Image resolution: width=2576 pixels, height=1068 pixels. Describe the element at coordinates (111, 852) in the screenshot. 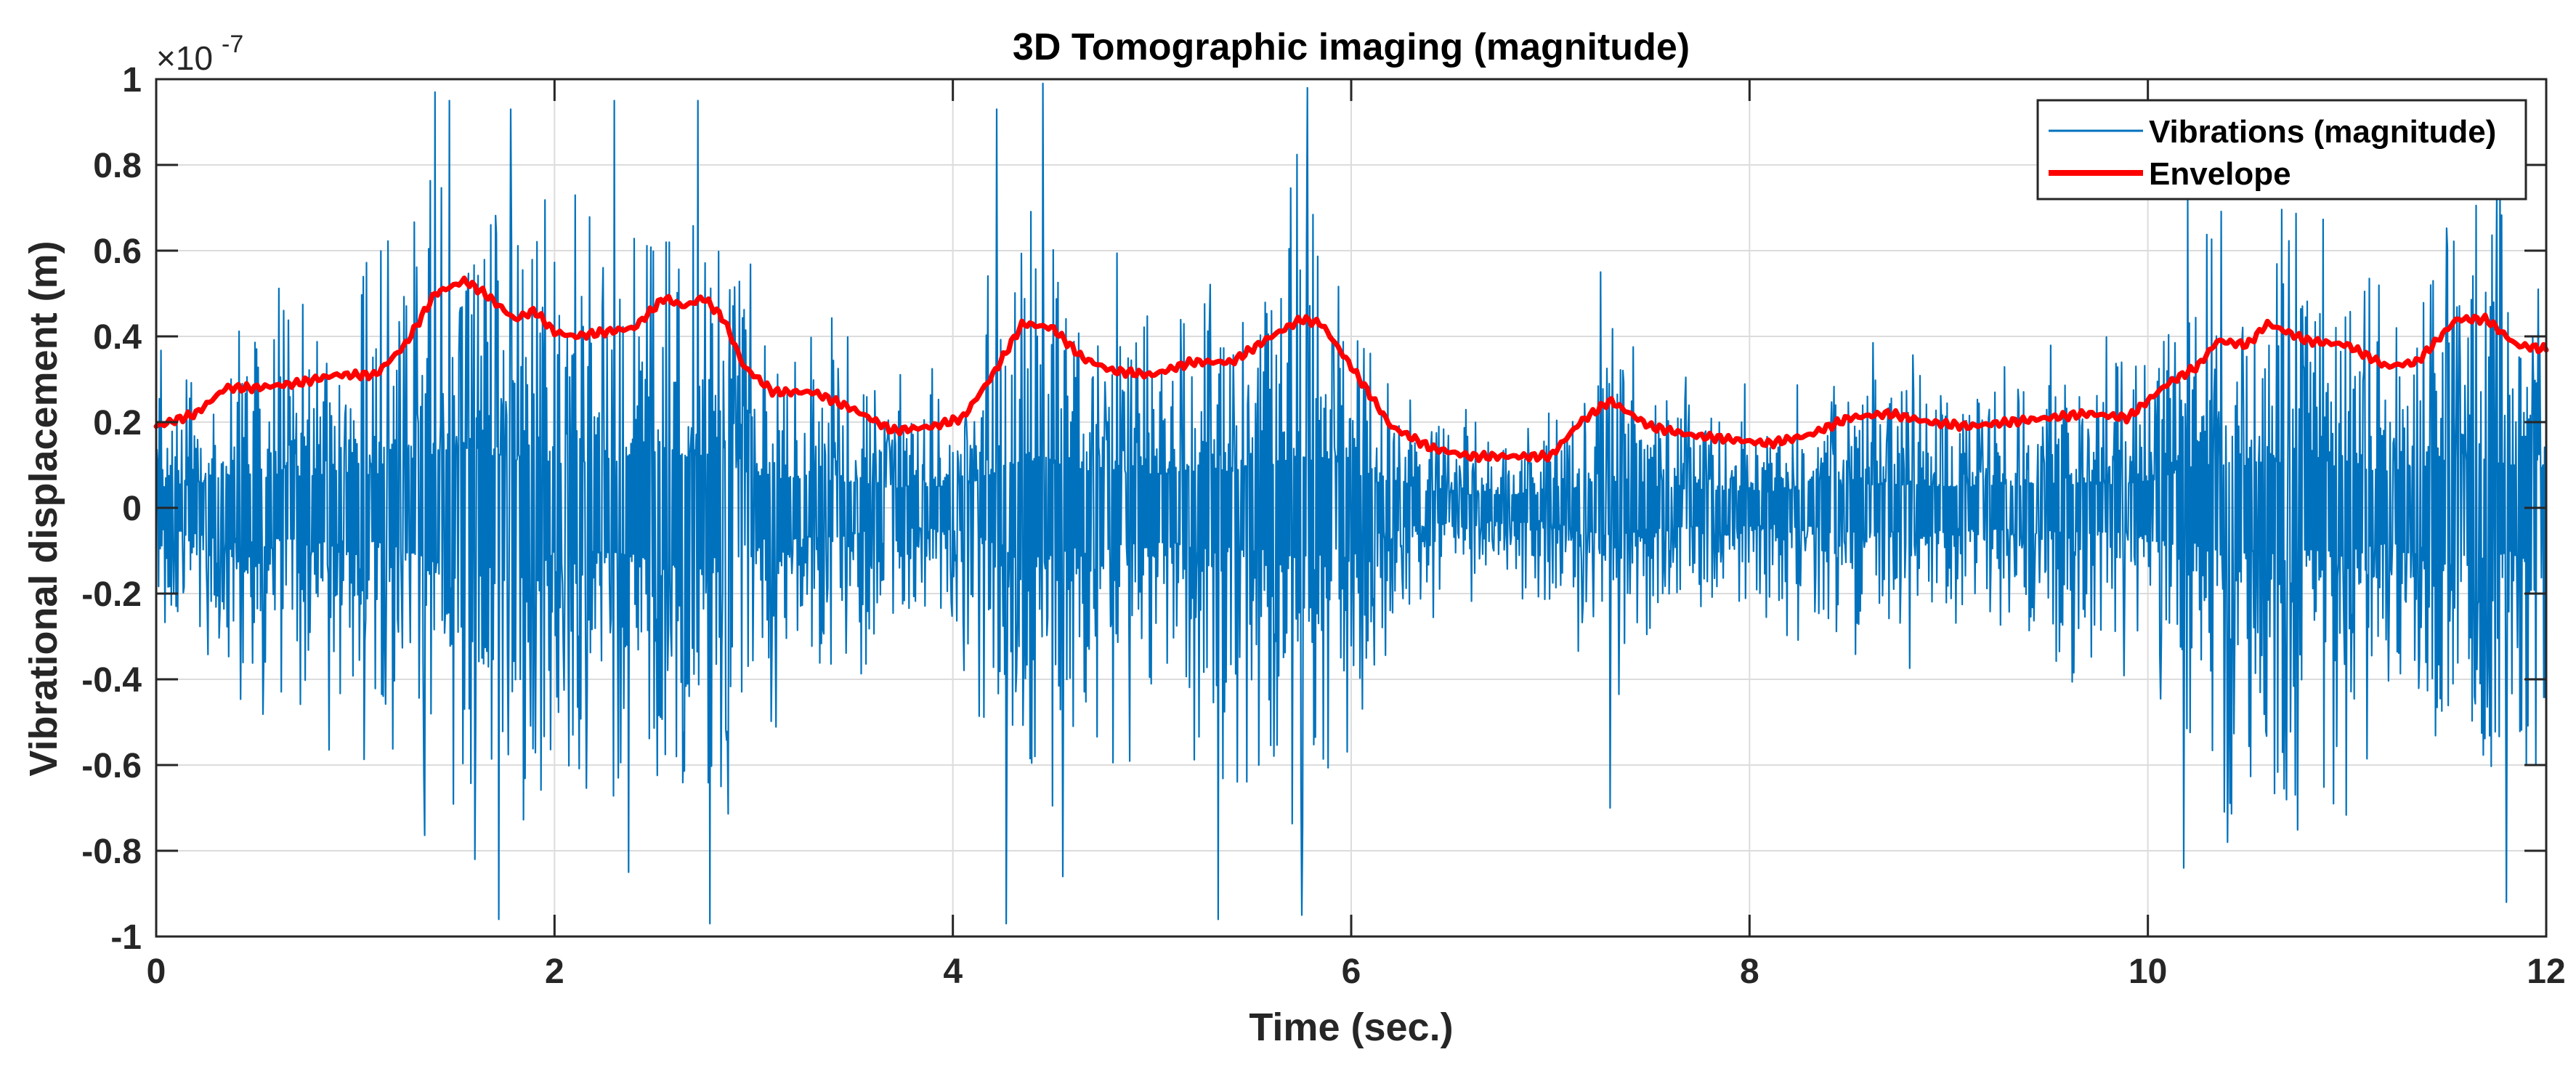

I see `y-tick-label: -0.8` at that location.